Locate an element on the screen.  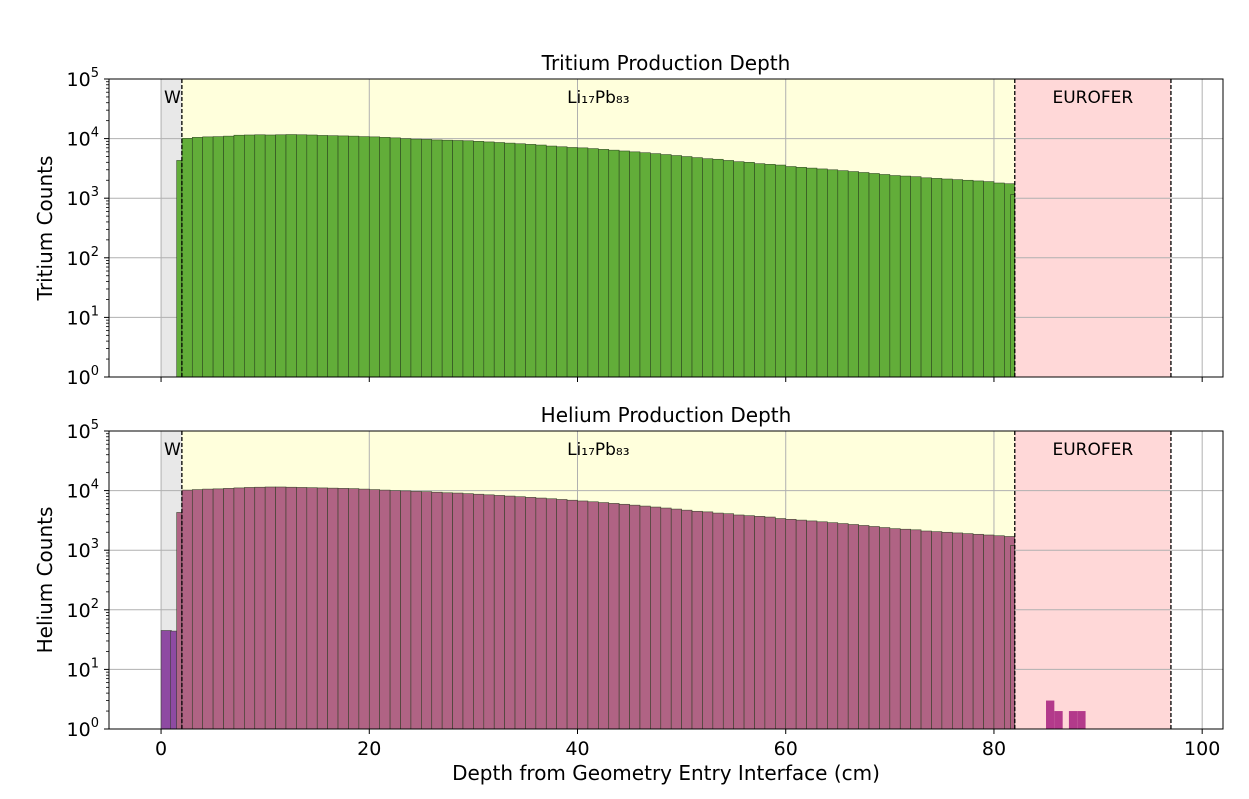
y-axis-label: Helium Counts is located at coordinates (45, 580).